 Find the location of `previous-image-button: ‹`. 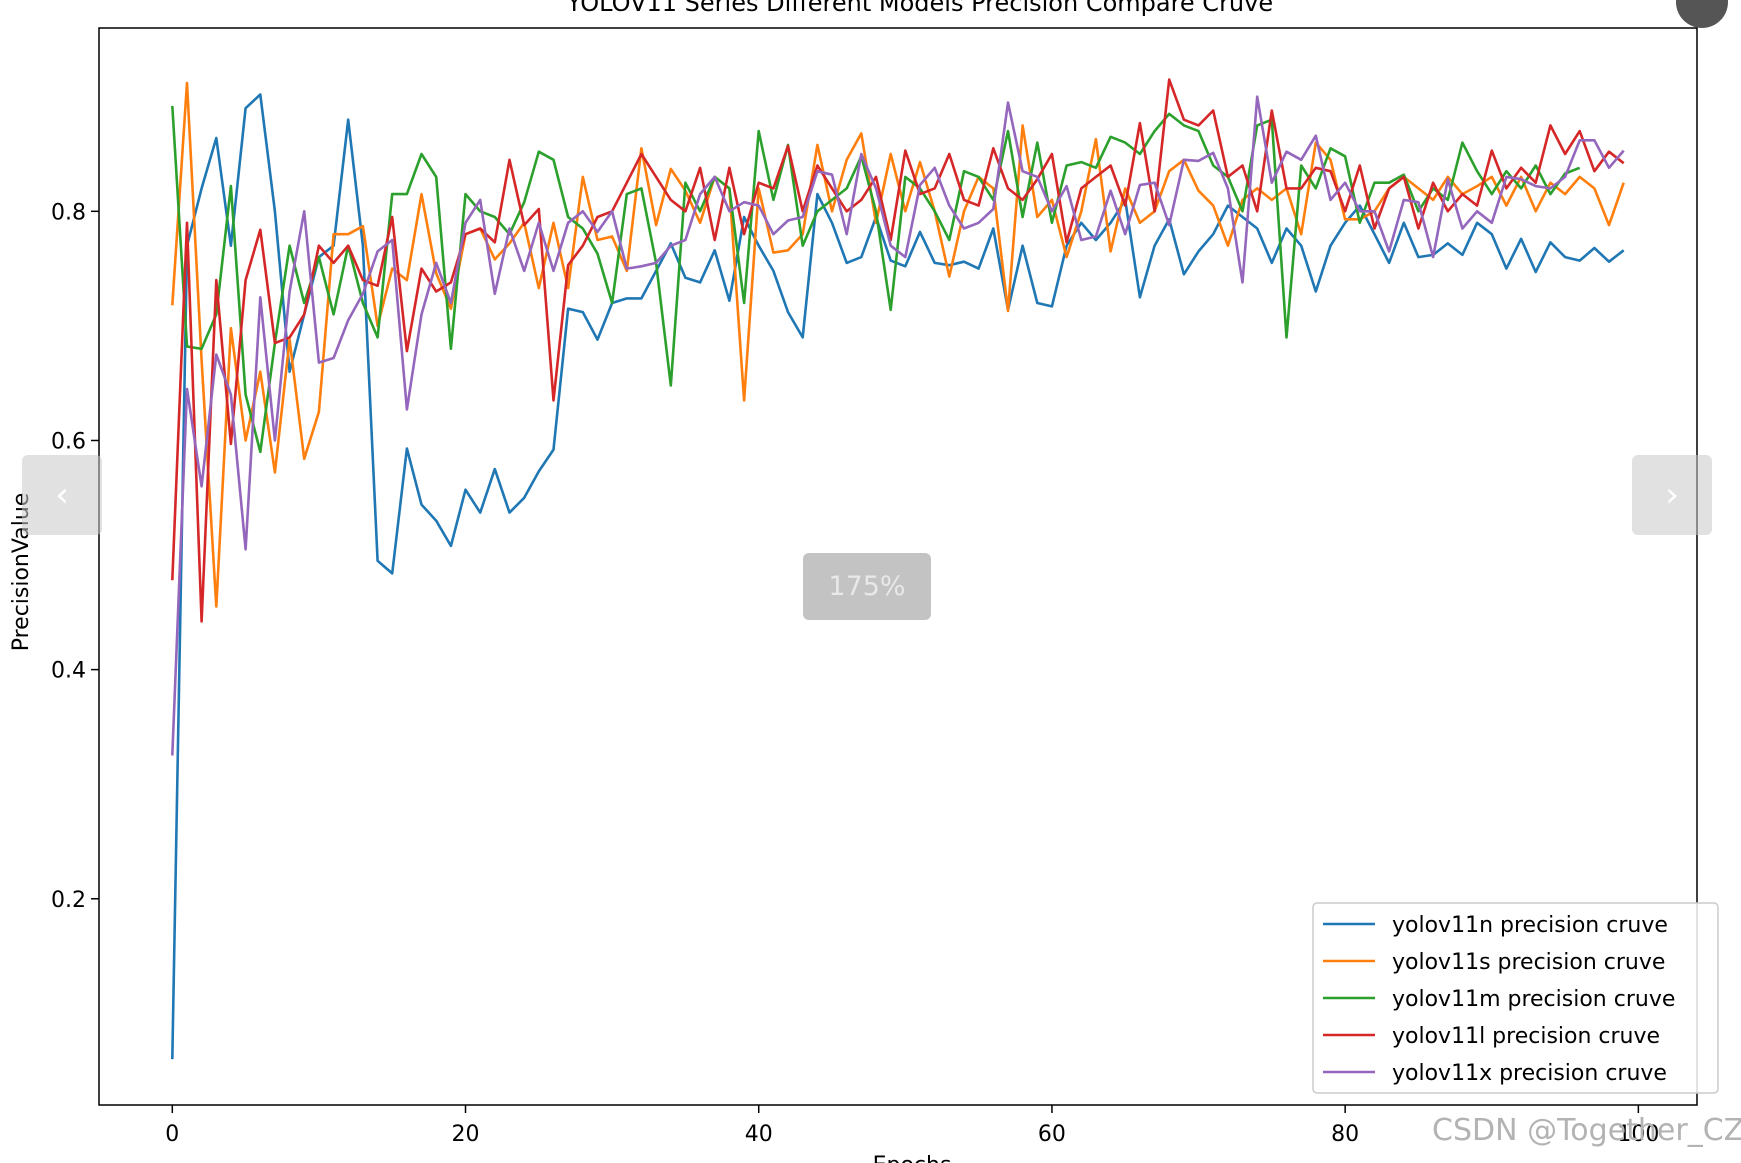

previous-image-button: ‹ is located at coordinates (62, 495).